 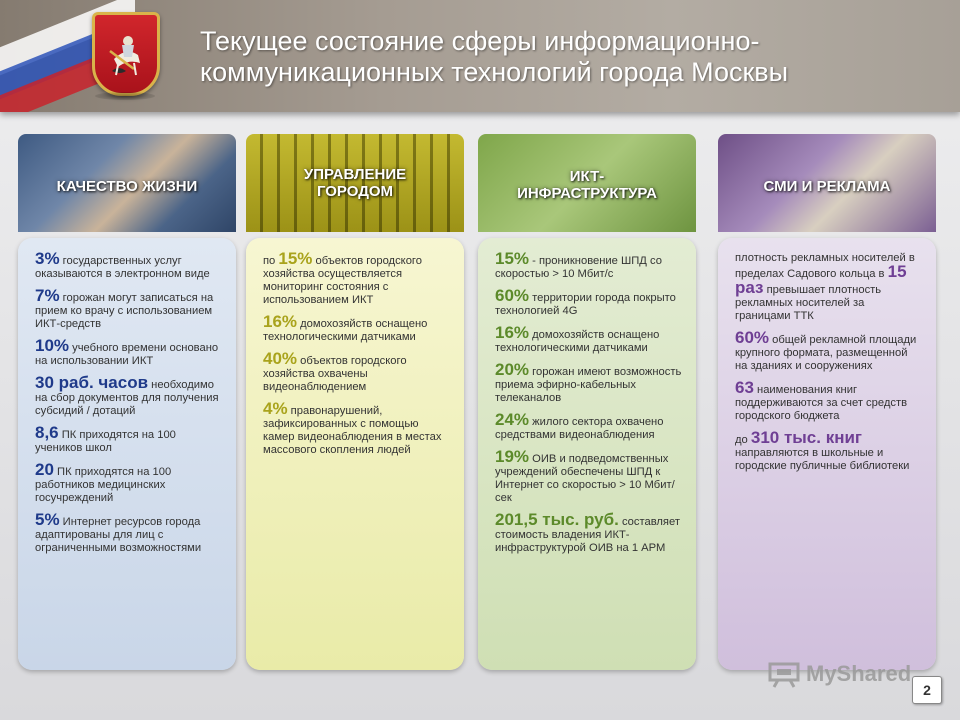 I want to click on stat-value: 10%, so click(x=52, y=345).